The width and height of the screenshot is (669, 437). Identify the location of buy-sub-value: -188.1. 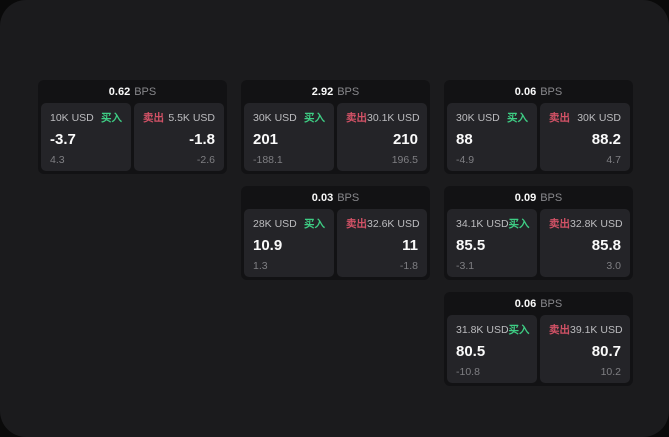
(268, 159).